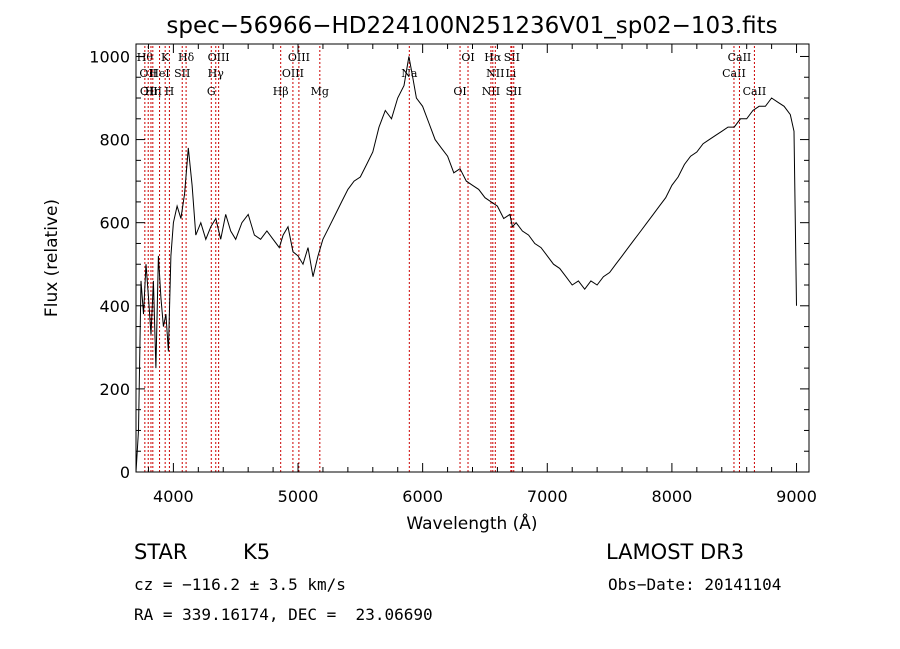 This screenshot has width=900, height=649. Describe the element at coordinates (114, 306) in the screenshot. I see `y-tick-label-2: 400` at that location.